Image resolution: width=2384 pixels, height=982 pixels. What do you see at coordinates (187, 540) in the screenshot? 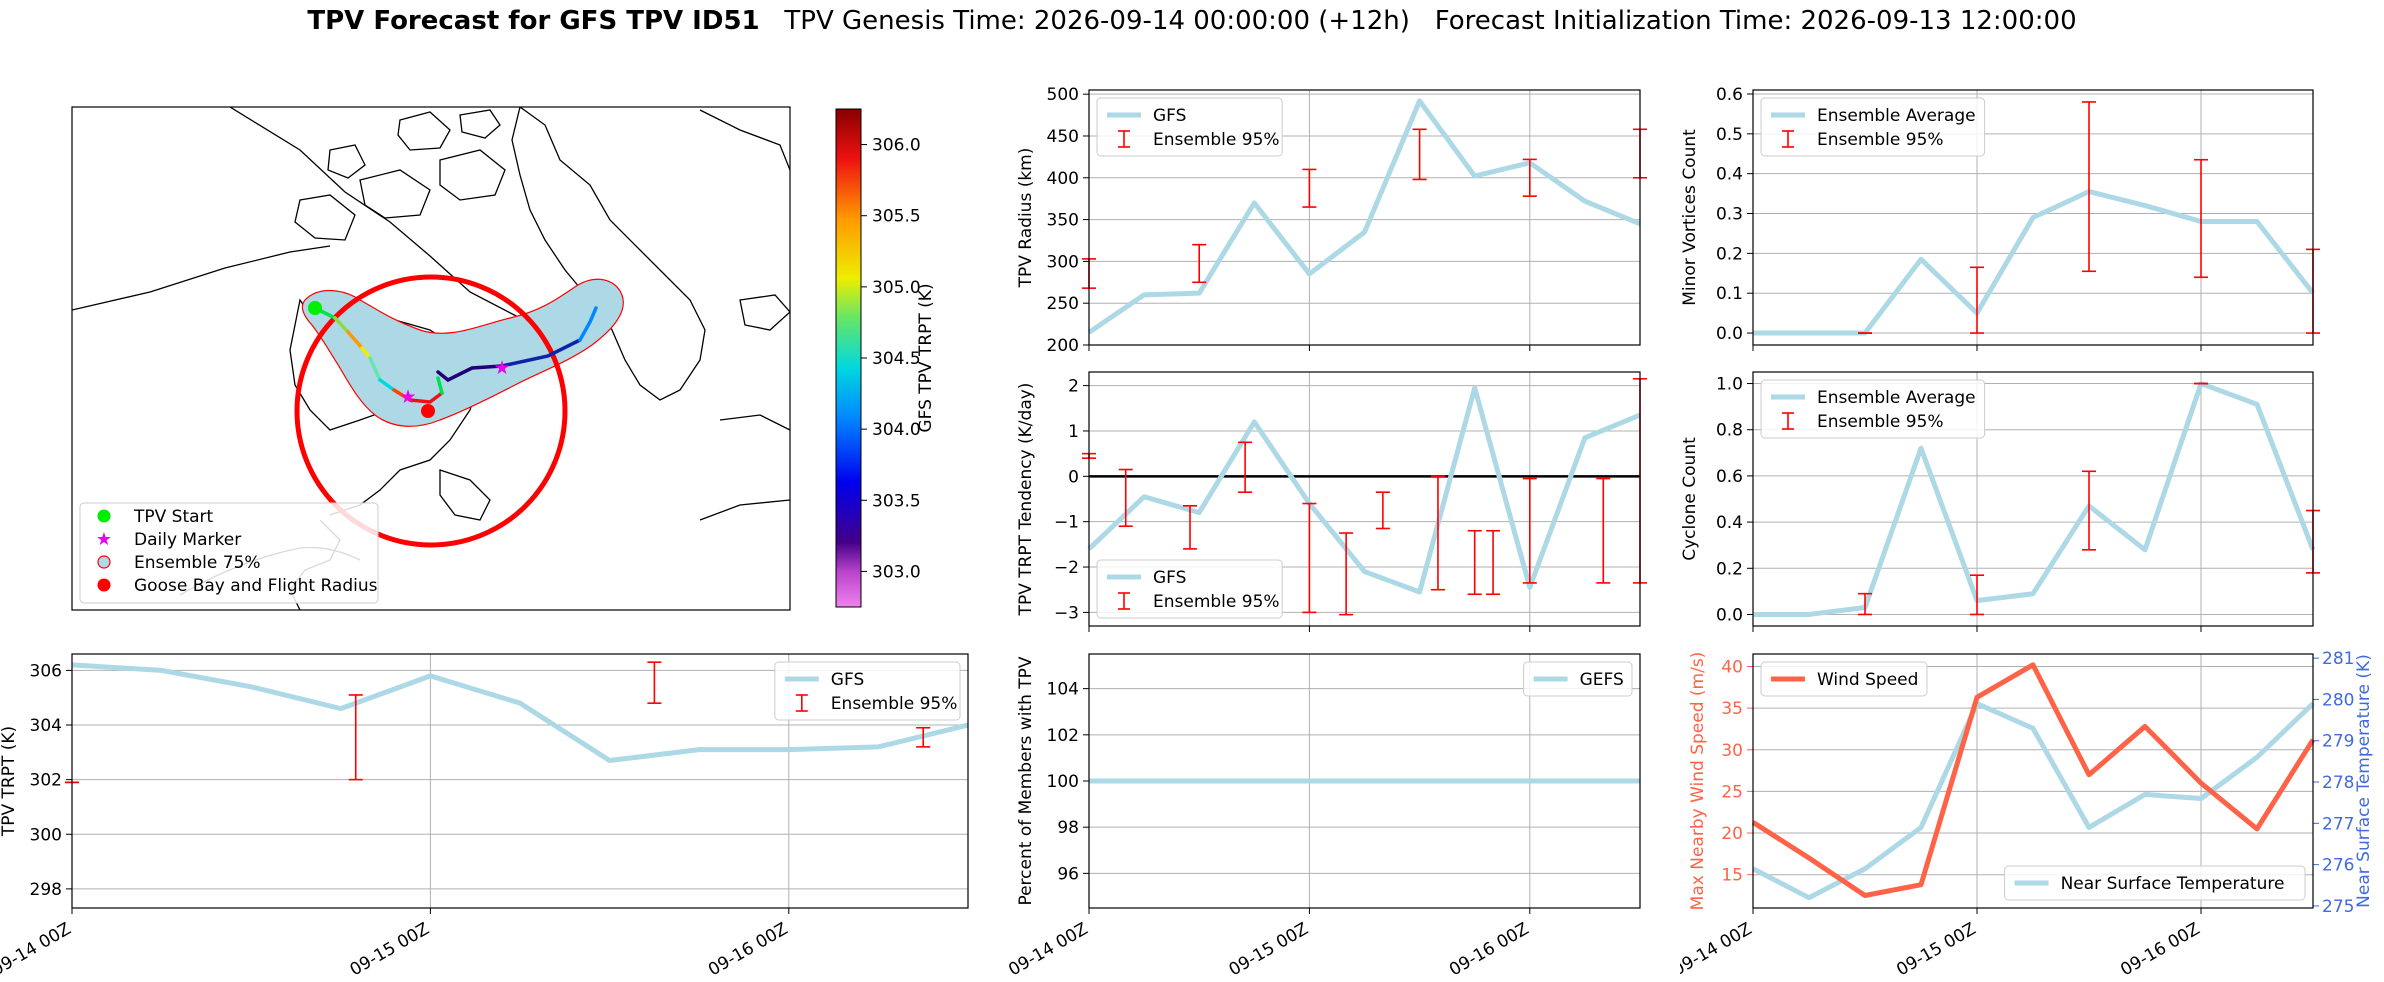
I see `legend-daily-label: Daily Marker` at bounding box center [187, 540].